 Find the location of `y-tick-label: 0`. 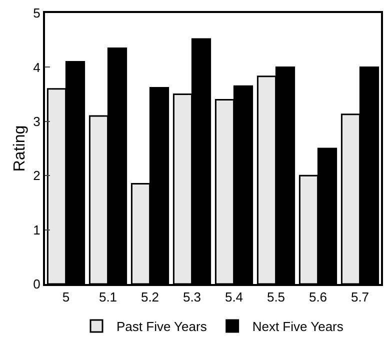

y-tick-label: 0 is located at coordinates (36, 284).